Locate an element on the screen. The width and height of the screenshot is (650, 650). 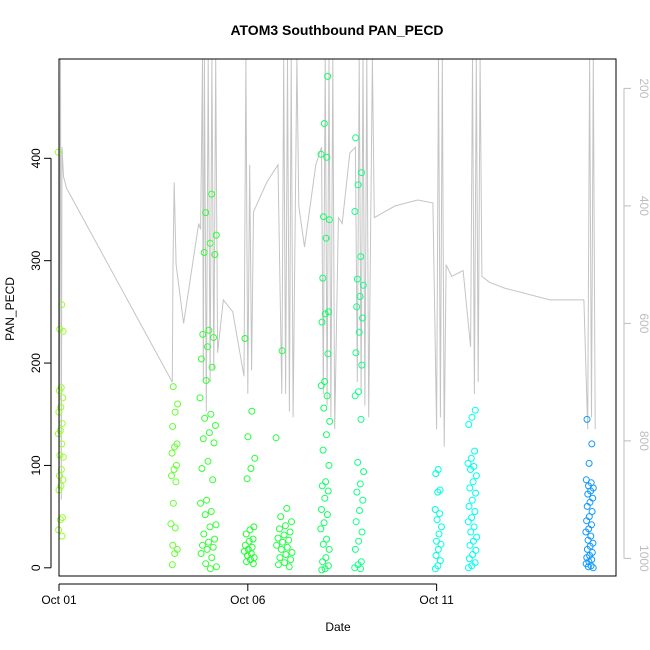
y-axis-label: PAN_PECD is located at coordinates (10, 309).